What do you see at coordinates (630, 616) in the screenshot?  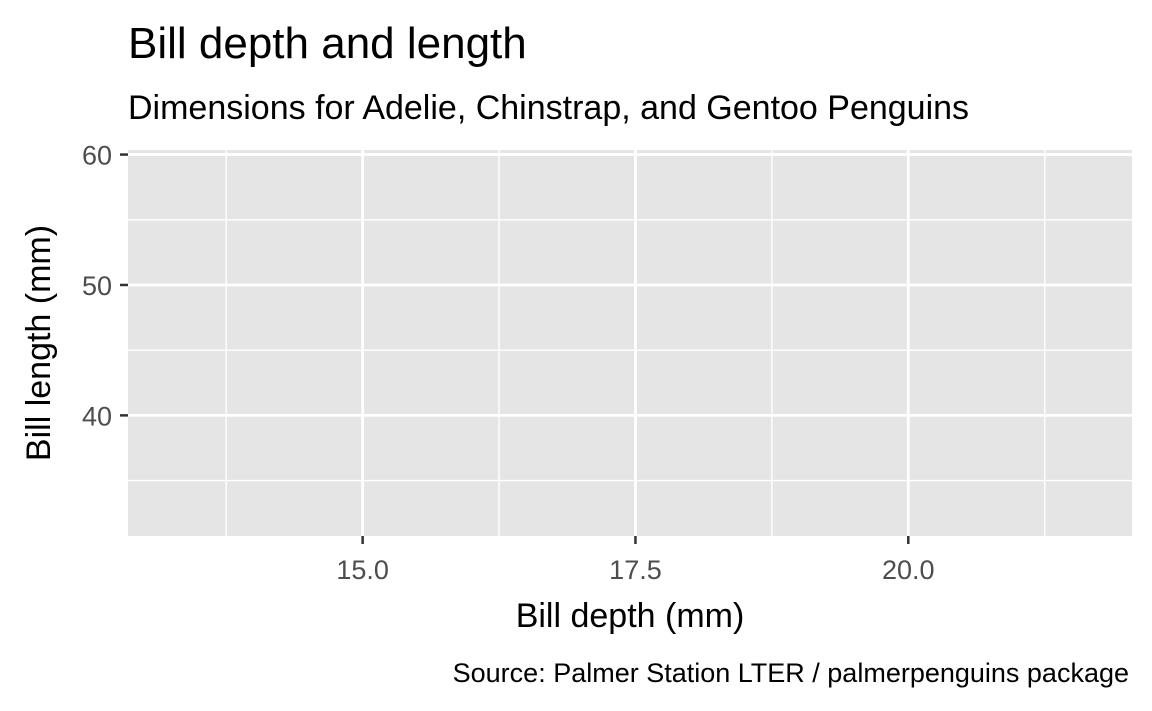 I see `x-axis-title: Bill depth (mm)` at bounding box center [630, 616].